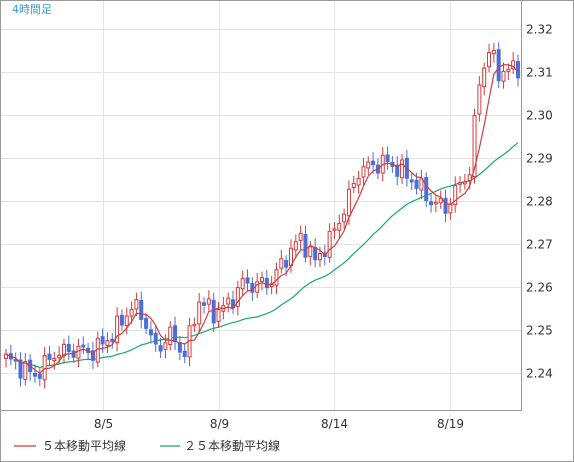 The image size is (574, 462). I want to click on x-tick-label: 8/5, so click(103, 424).